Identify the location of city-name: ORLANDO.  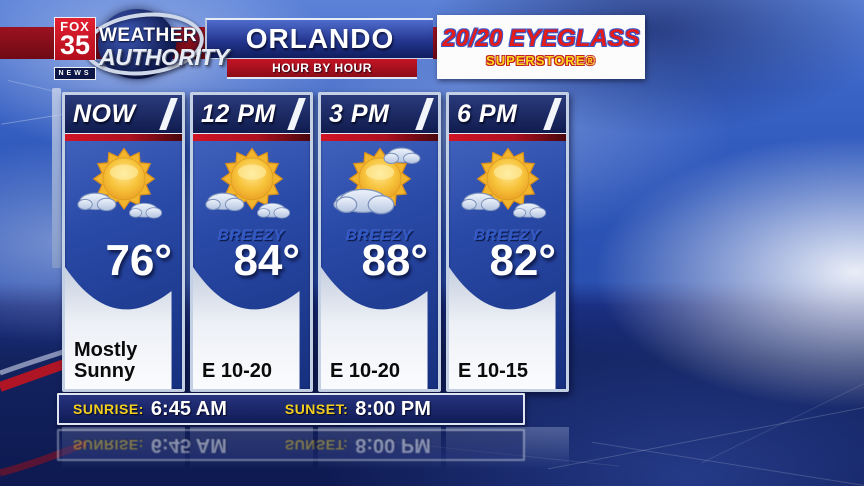
(319, 38).